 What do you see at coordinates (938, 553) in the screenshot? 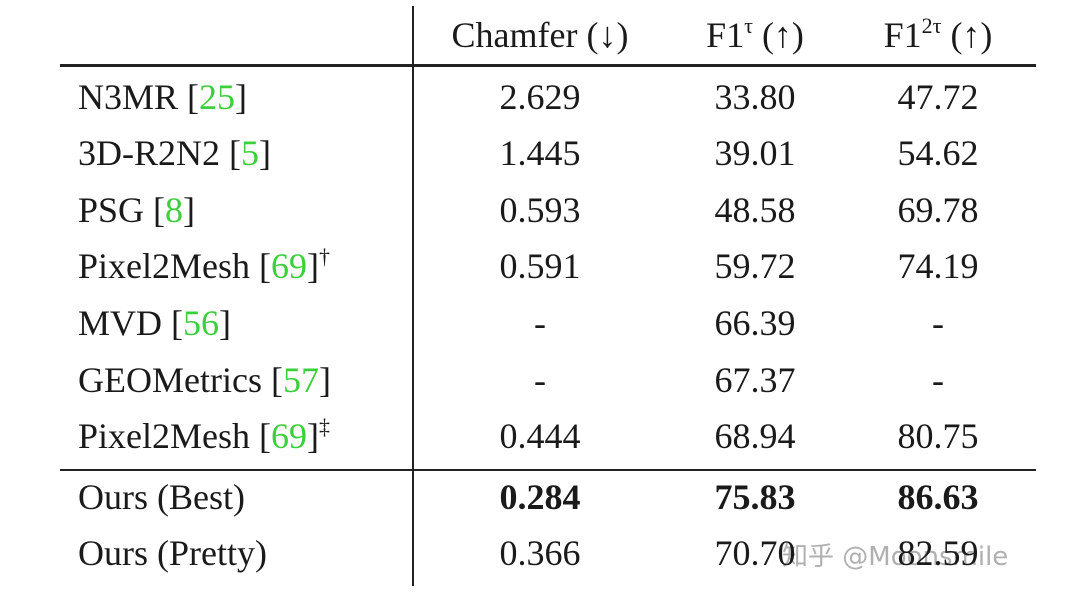
I see `value-cell: 82.59` at bounding box center [938, 553].